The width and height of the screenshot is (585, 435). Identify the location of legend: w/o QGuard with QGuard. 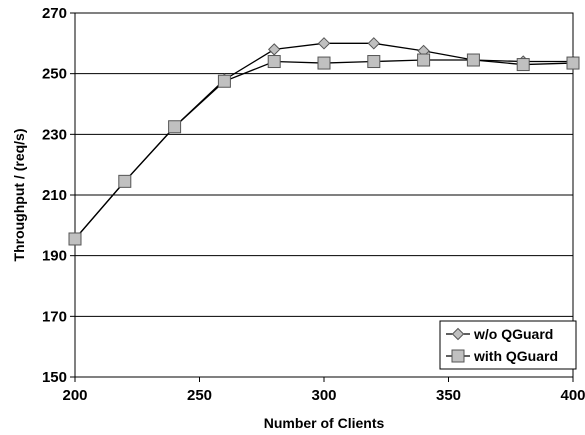
(508, 345).